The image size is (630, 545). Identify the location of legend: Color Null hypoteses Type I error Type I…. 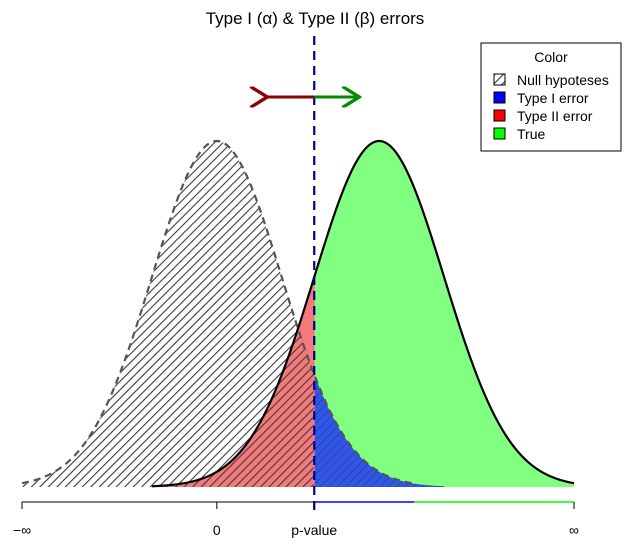
(551, 97).